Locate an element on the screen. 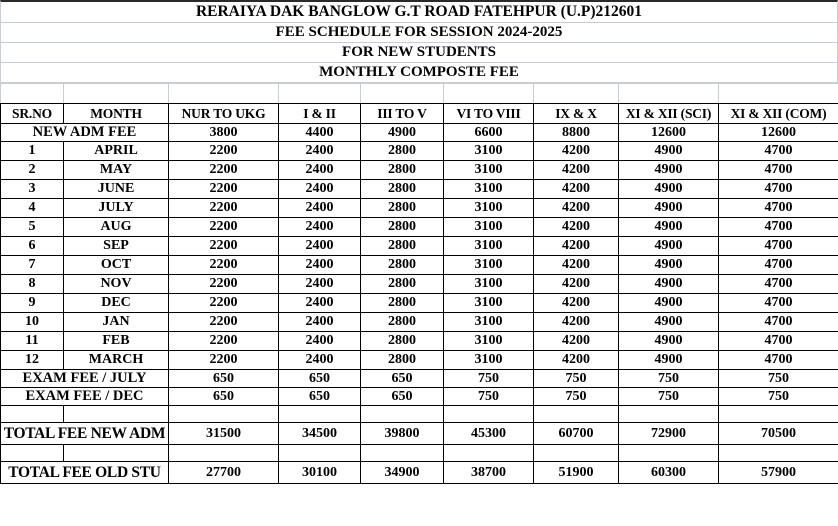 This screenshot has width=838, height=526. month-row: 6 SEP 2200 2400 2800 3100 4200 4900 4700 is located at coordinates (419, 246).